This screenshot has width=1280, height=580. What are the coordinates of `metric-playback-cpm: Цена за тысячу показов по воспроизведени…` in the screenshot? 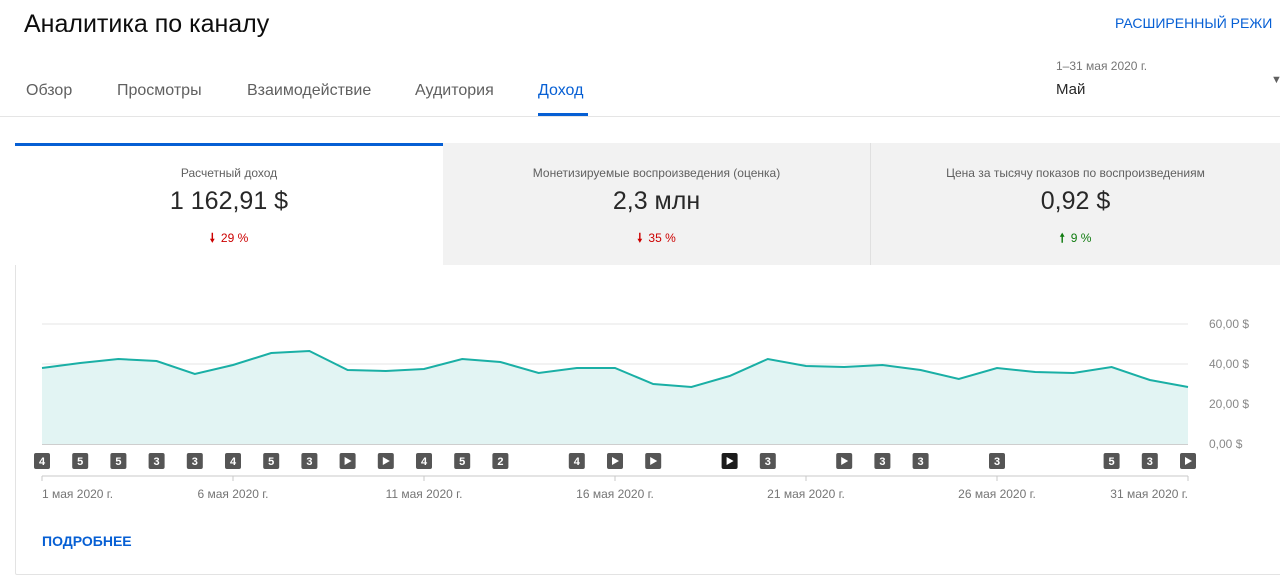 It's located at (1075, 204).